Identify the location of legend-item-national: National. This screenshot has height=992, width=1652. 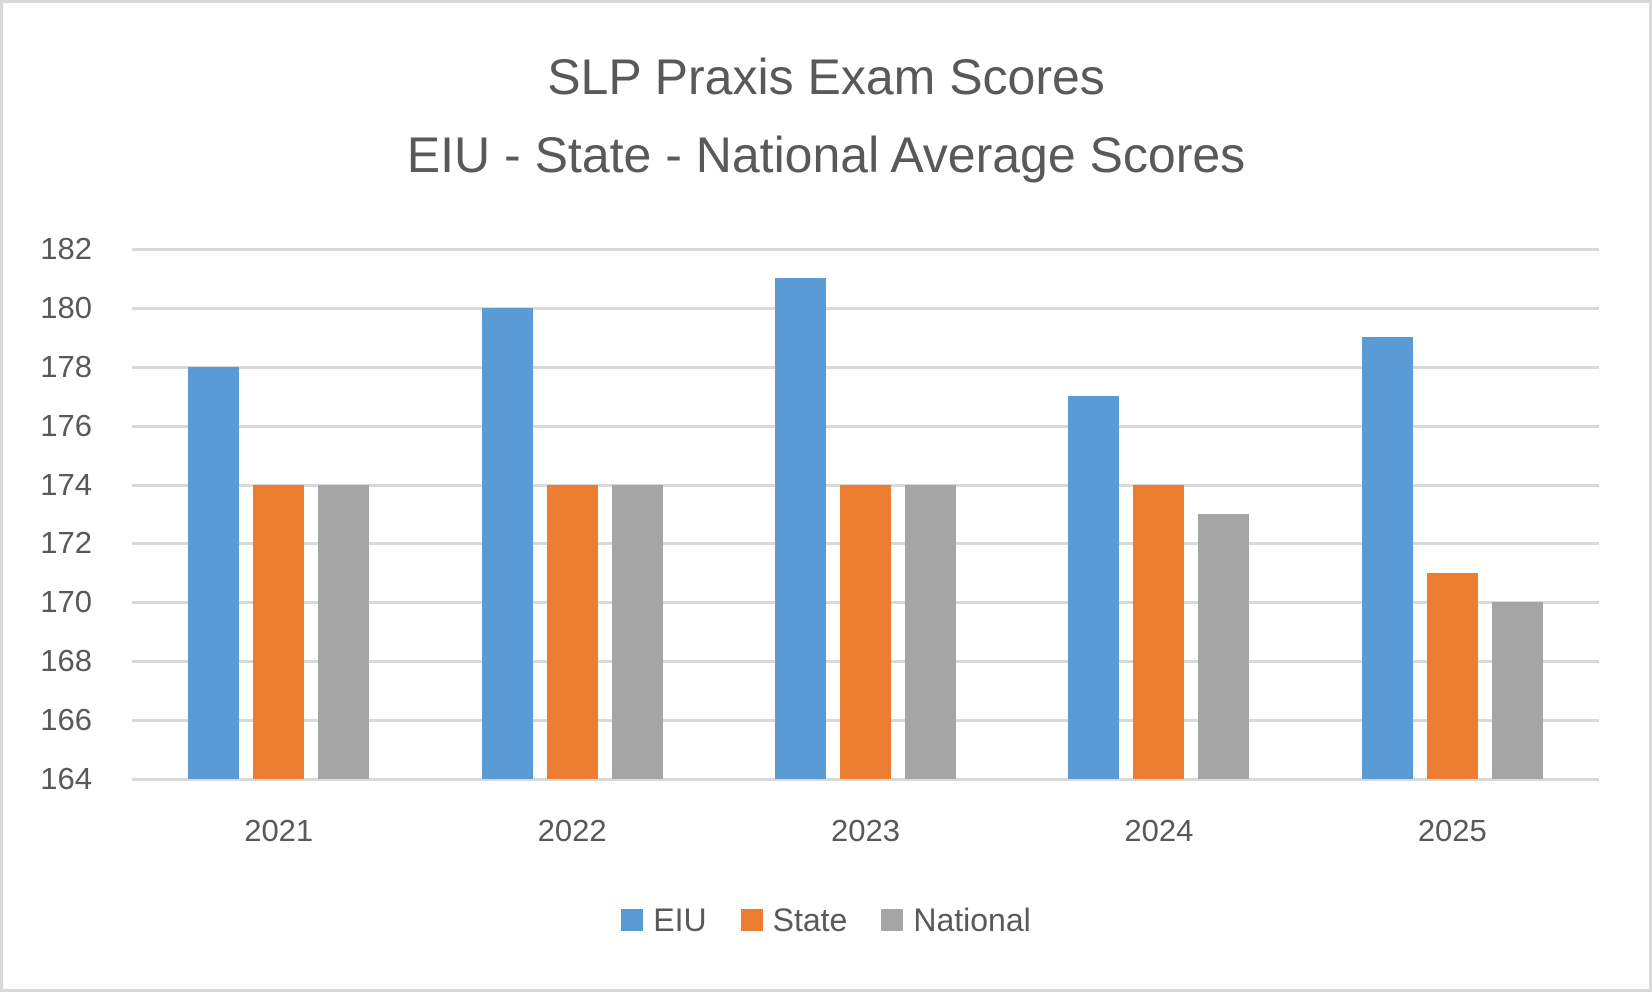
(956, 920).